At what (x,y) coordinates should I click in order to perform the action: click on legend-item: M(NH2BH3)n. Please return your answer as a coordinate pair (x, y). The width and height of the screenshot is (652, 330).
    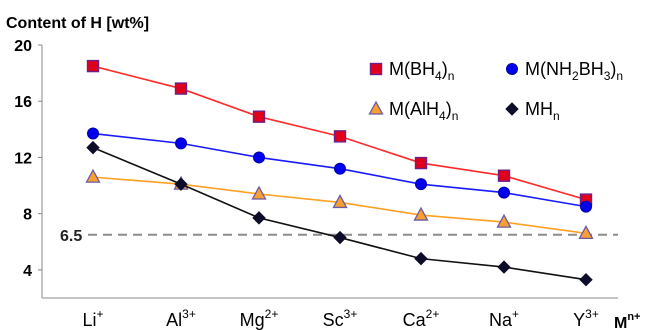
    Looking at the image, I should click on (564, 71).